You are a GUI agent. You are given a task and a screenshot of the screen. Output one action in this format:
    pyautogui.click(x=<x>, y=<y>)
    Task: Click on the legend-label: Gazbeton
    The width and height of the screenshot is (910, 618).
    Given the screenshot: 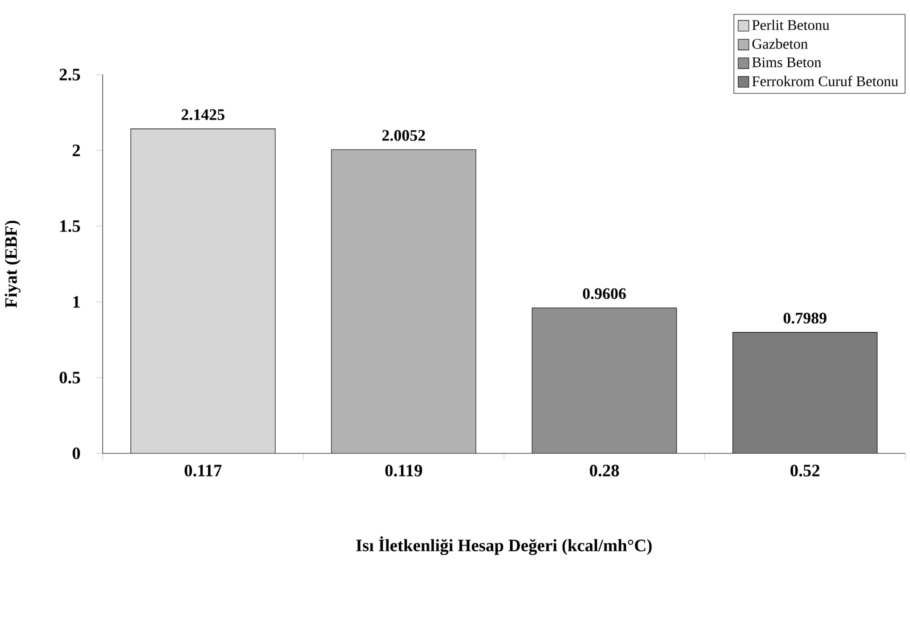 What is the action you would take?
    pyautogui.click(x=780, y=43)
    